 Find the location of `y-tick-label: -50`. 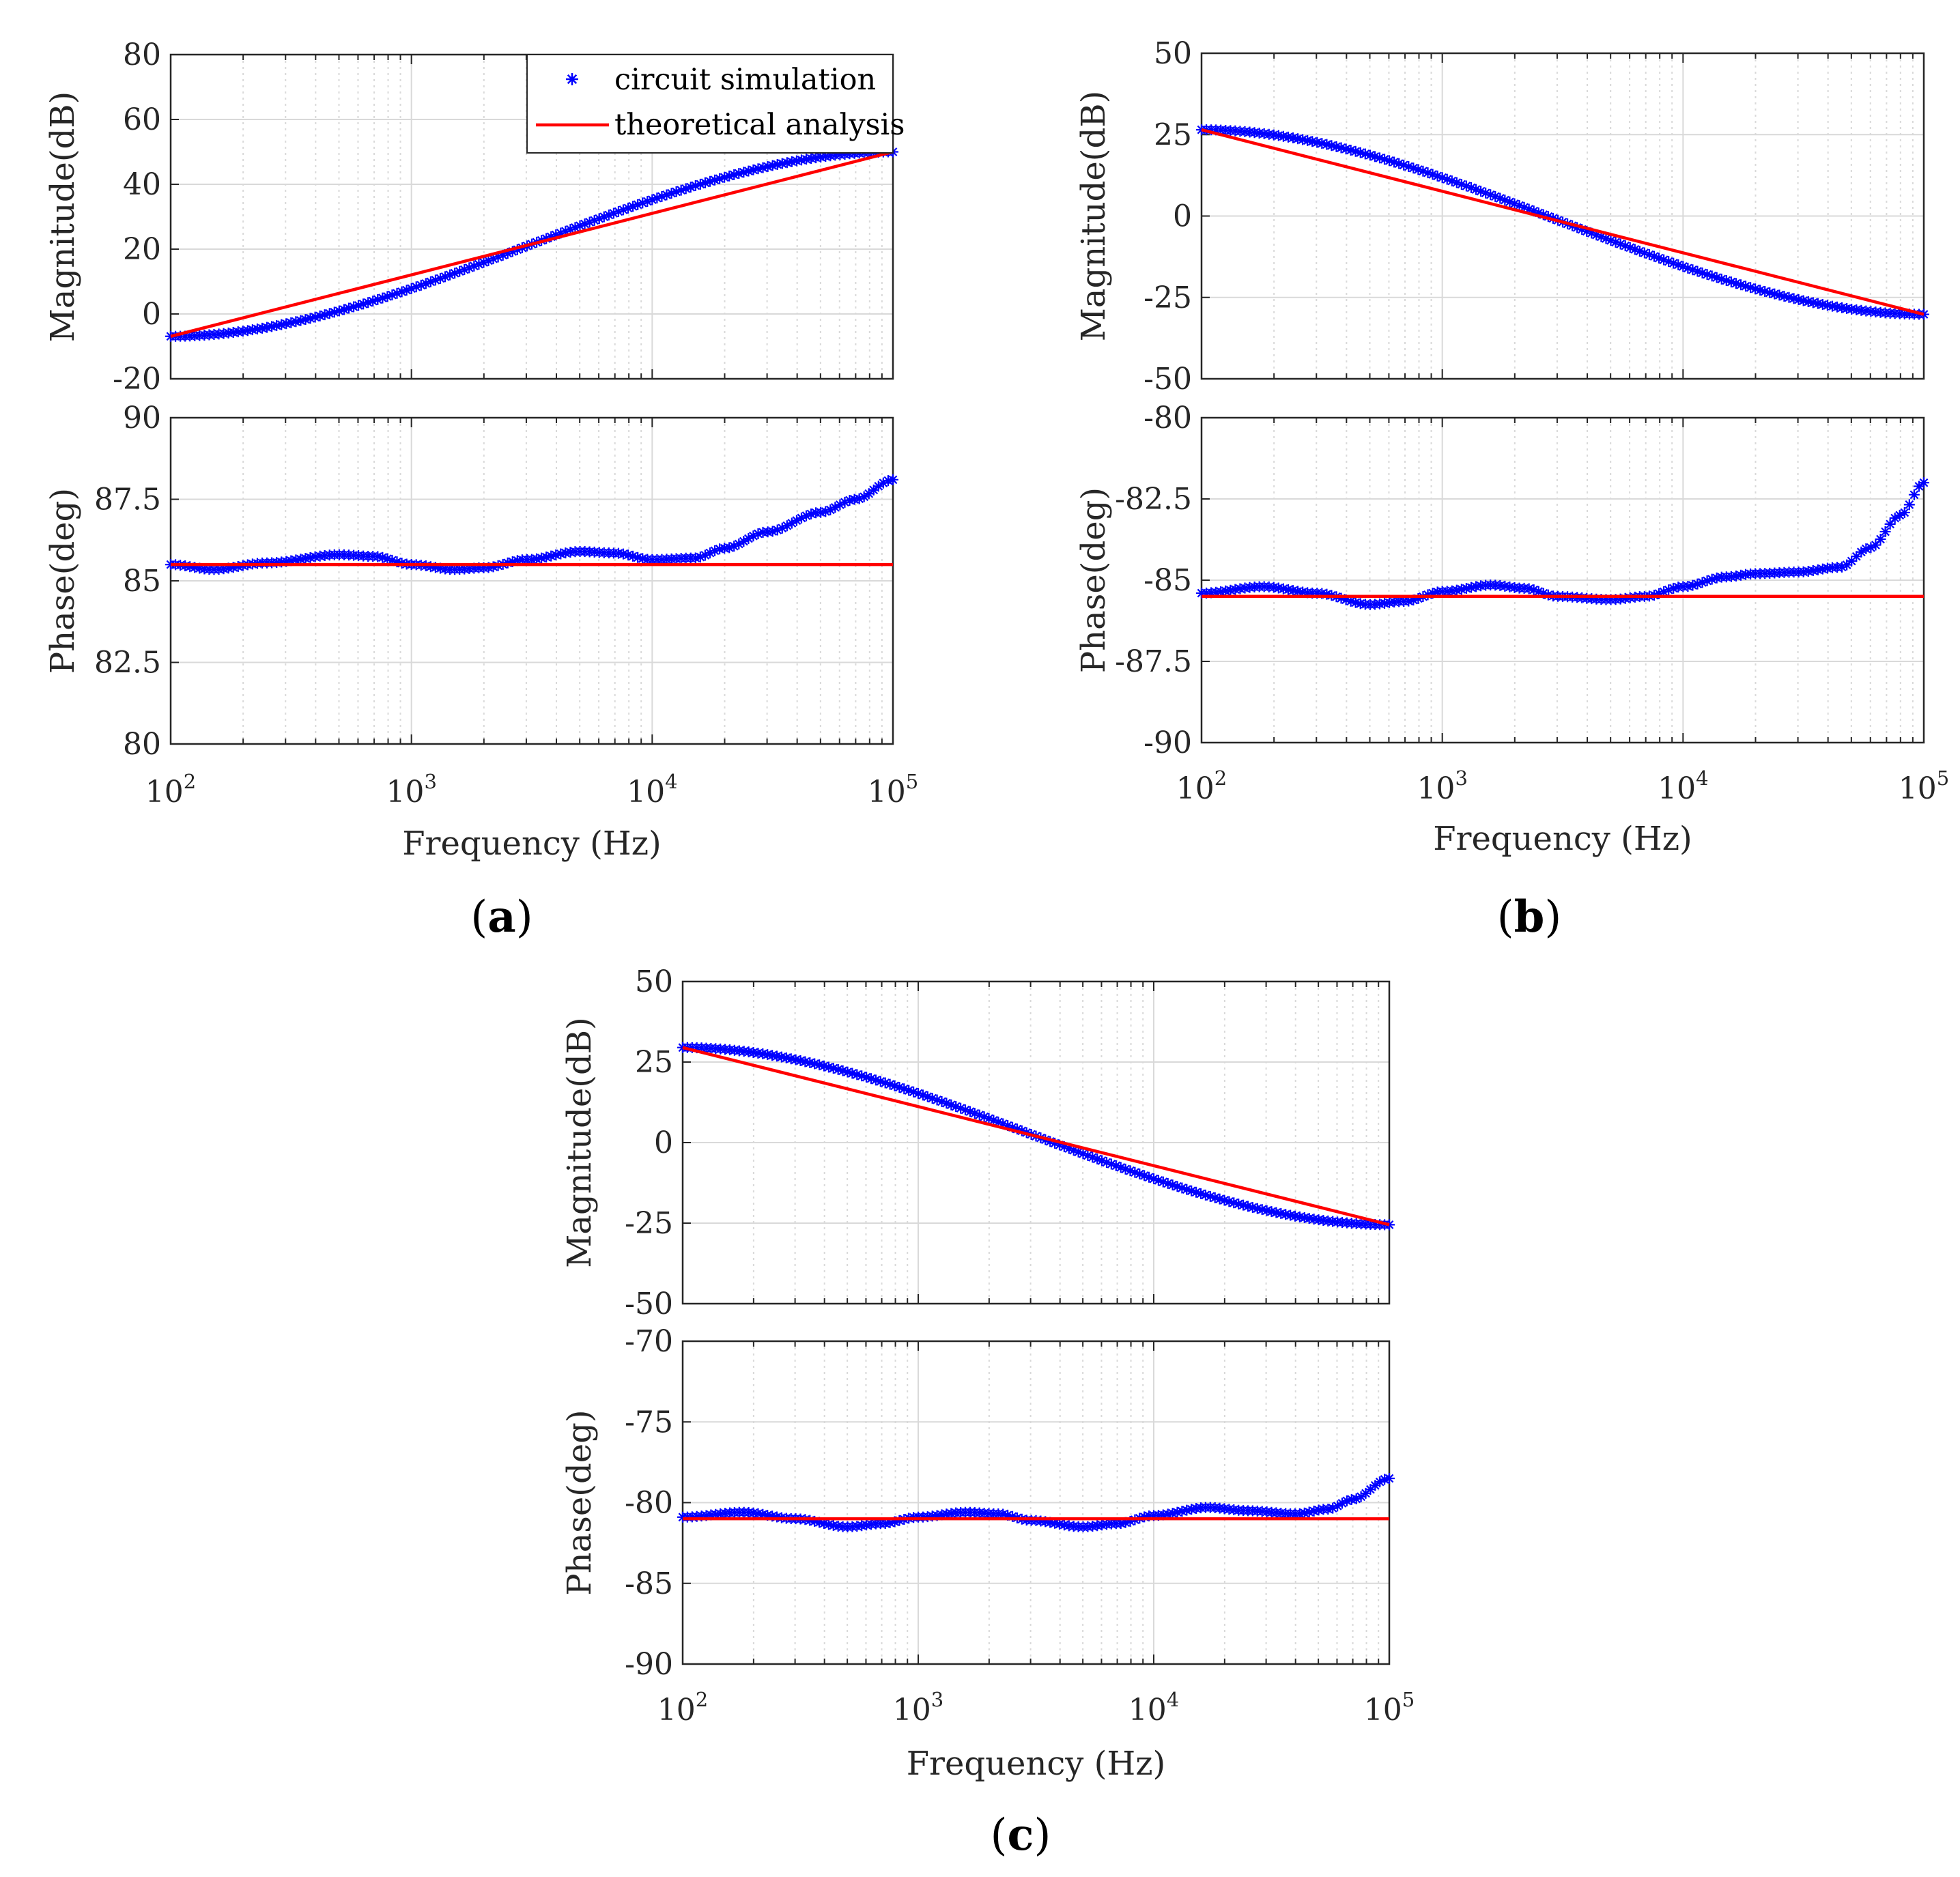

y-tick-label: -50 is located at coordinates (649, 1304).